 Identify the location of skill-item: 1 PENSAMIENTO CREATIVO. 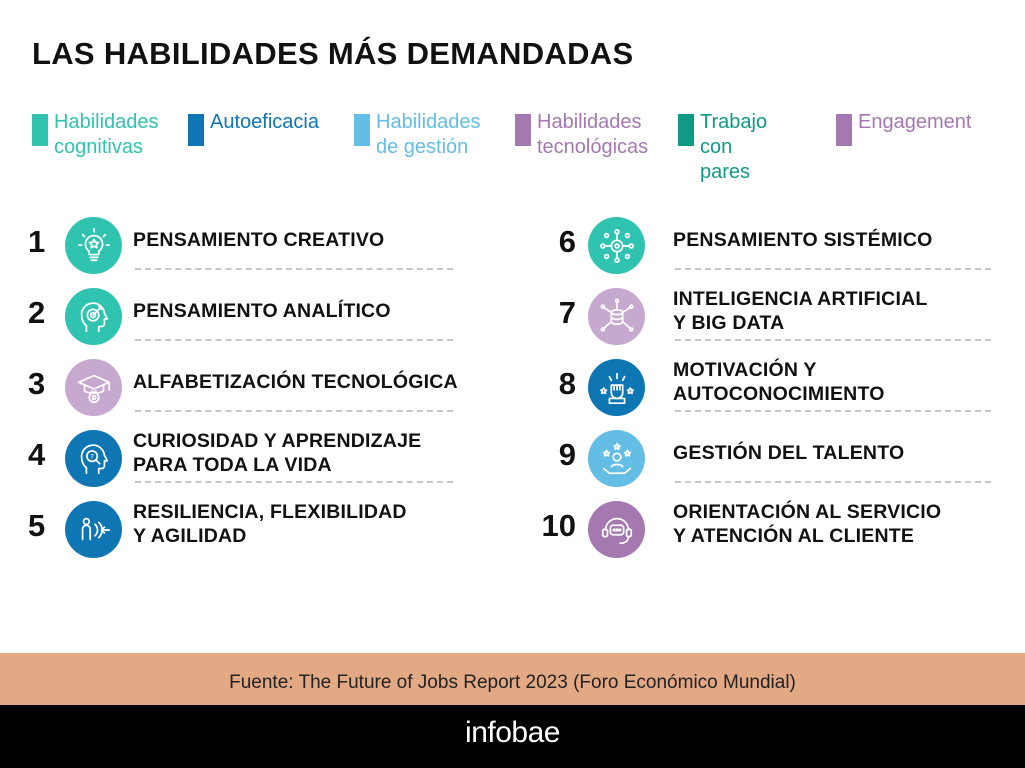
(273, 247).